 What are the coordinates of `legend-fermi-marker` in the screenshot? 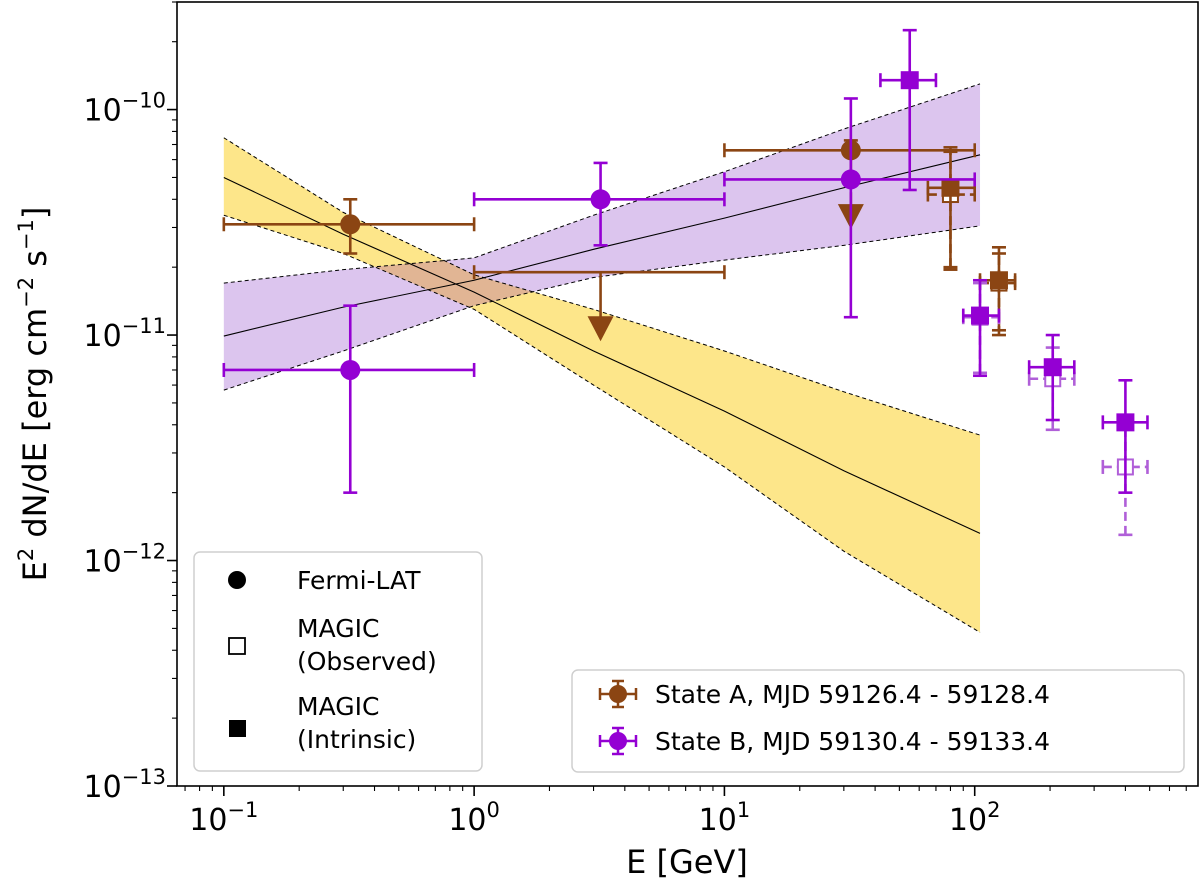 It's located at (237, 580).